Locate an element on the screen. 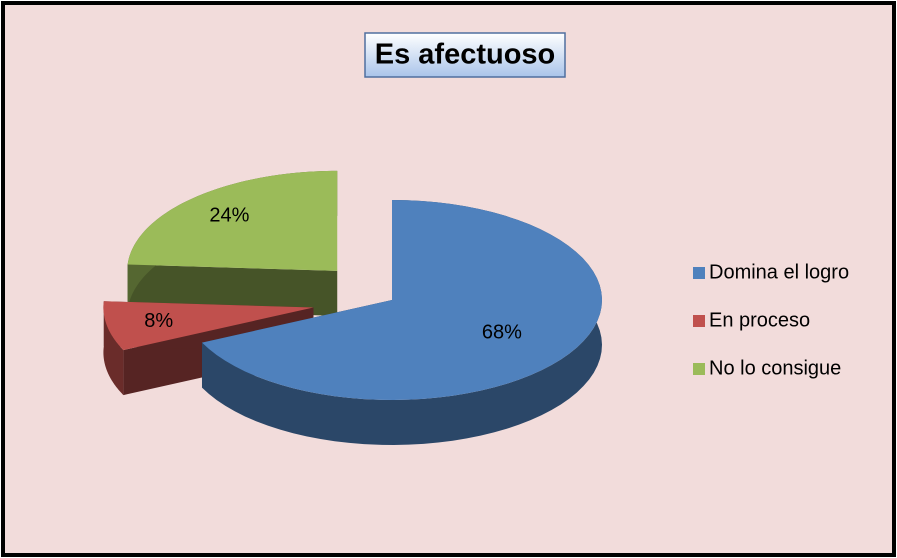 Image resolution: width=897 pixels, height=558 pixels. data-label: 24% is located at coordinates (229, 215).